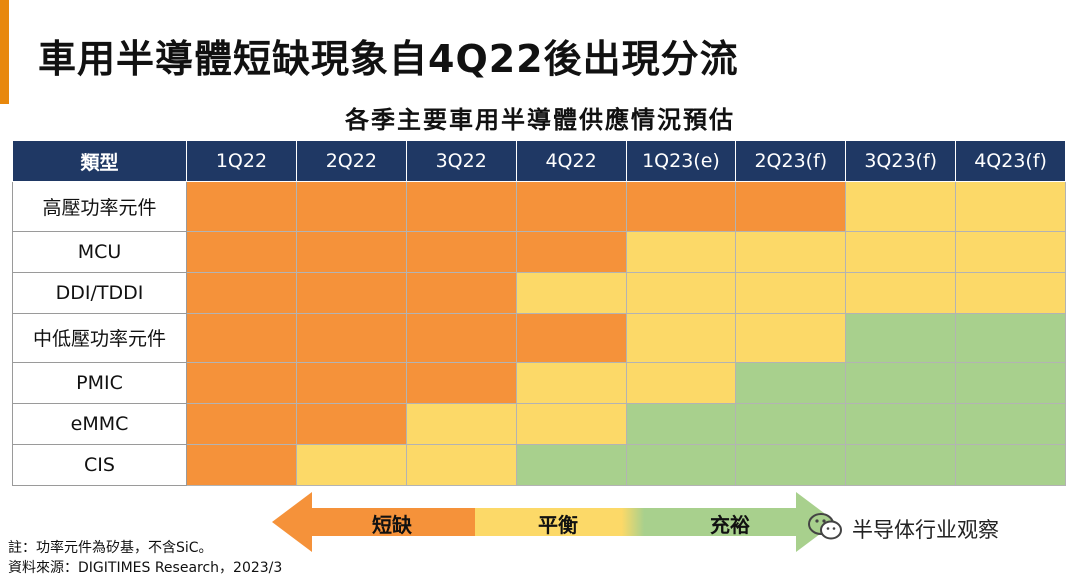  What do you see at coordinates (388, 59) in the screenshot?
I see `page-title: 車用半導體短缺現象自4Q22後出現分流` at bounding box center [388, 59].